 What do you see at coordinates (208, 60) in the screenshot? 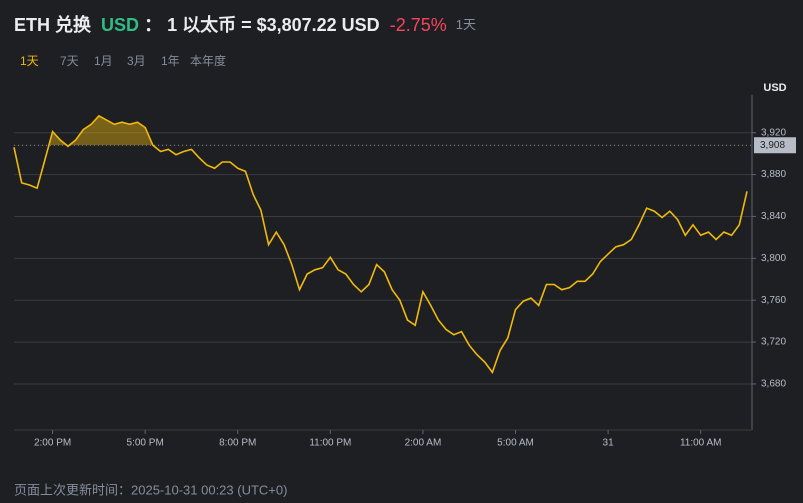
I see `tab: 本年度` at bounding box center [208, 60].